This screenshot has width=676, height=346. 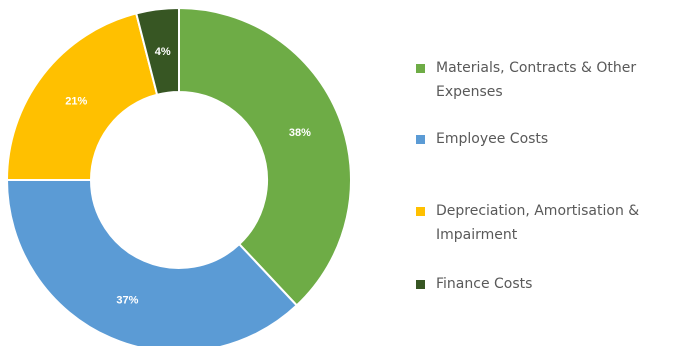 I want to click on legend-item-materials-contracts-other-expenses: Materials, Contracts & Other Expenses, so click(x=526, y=80).